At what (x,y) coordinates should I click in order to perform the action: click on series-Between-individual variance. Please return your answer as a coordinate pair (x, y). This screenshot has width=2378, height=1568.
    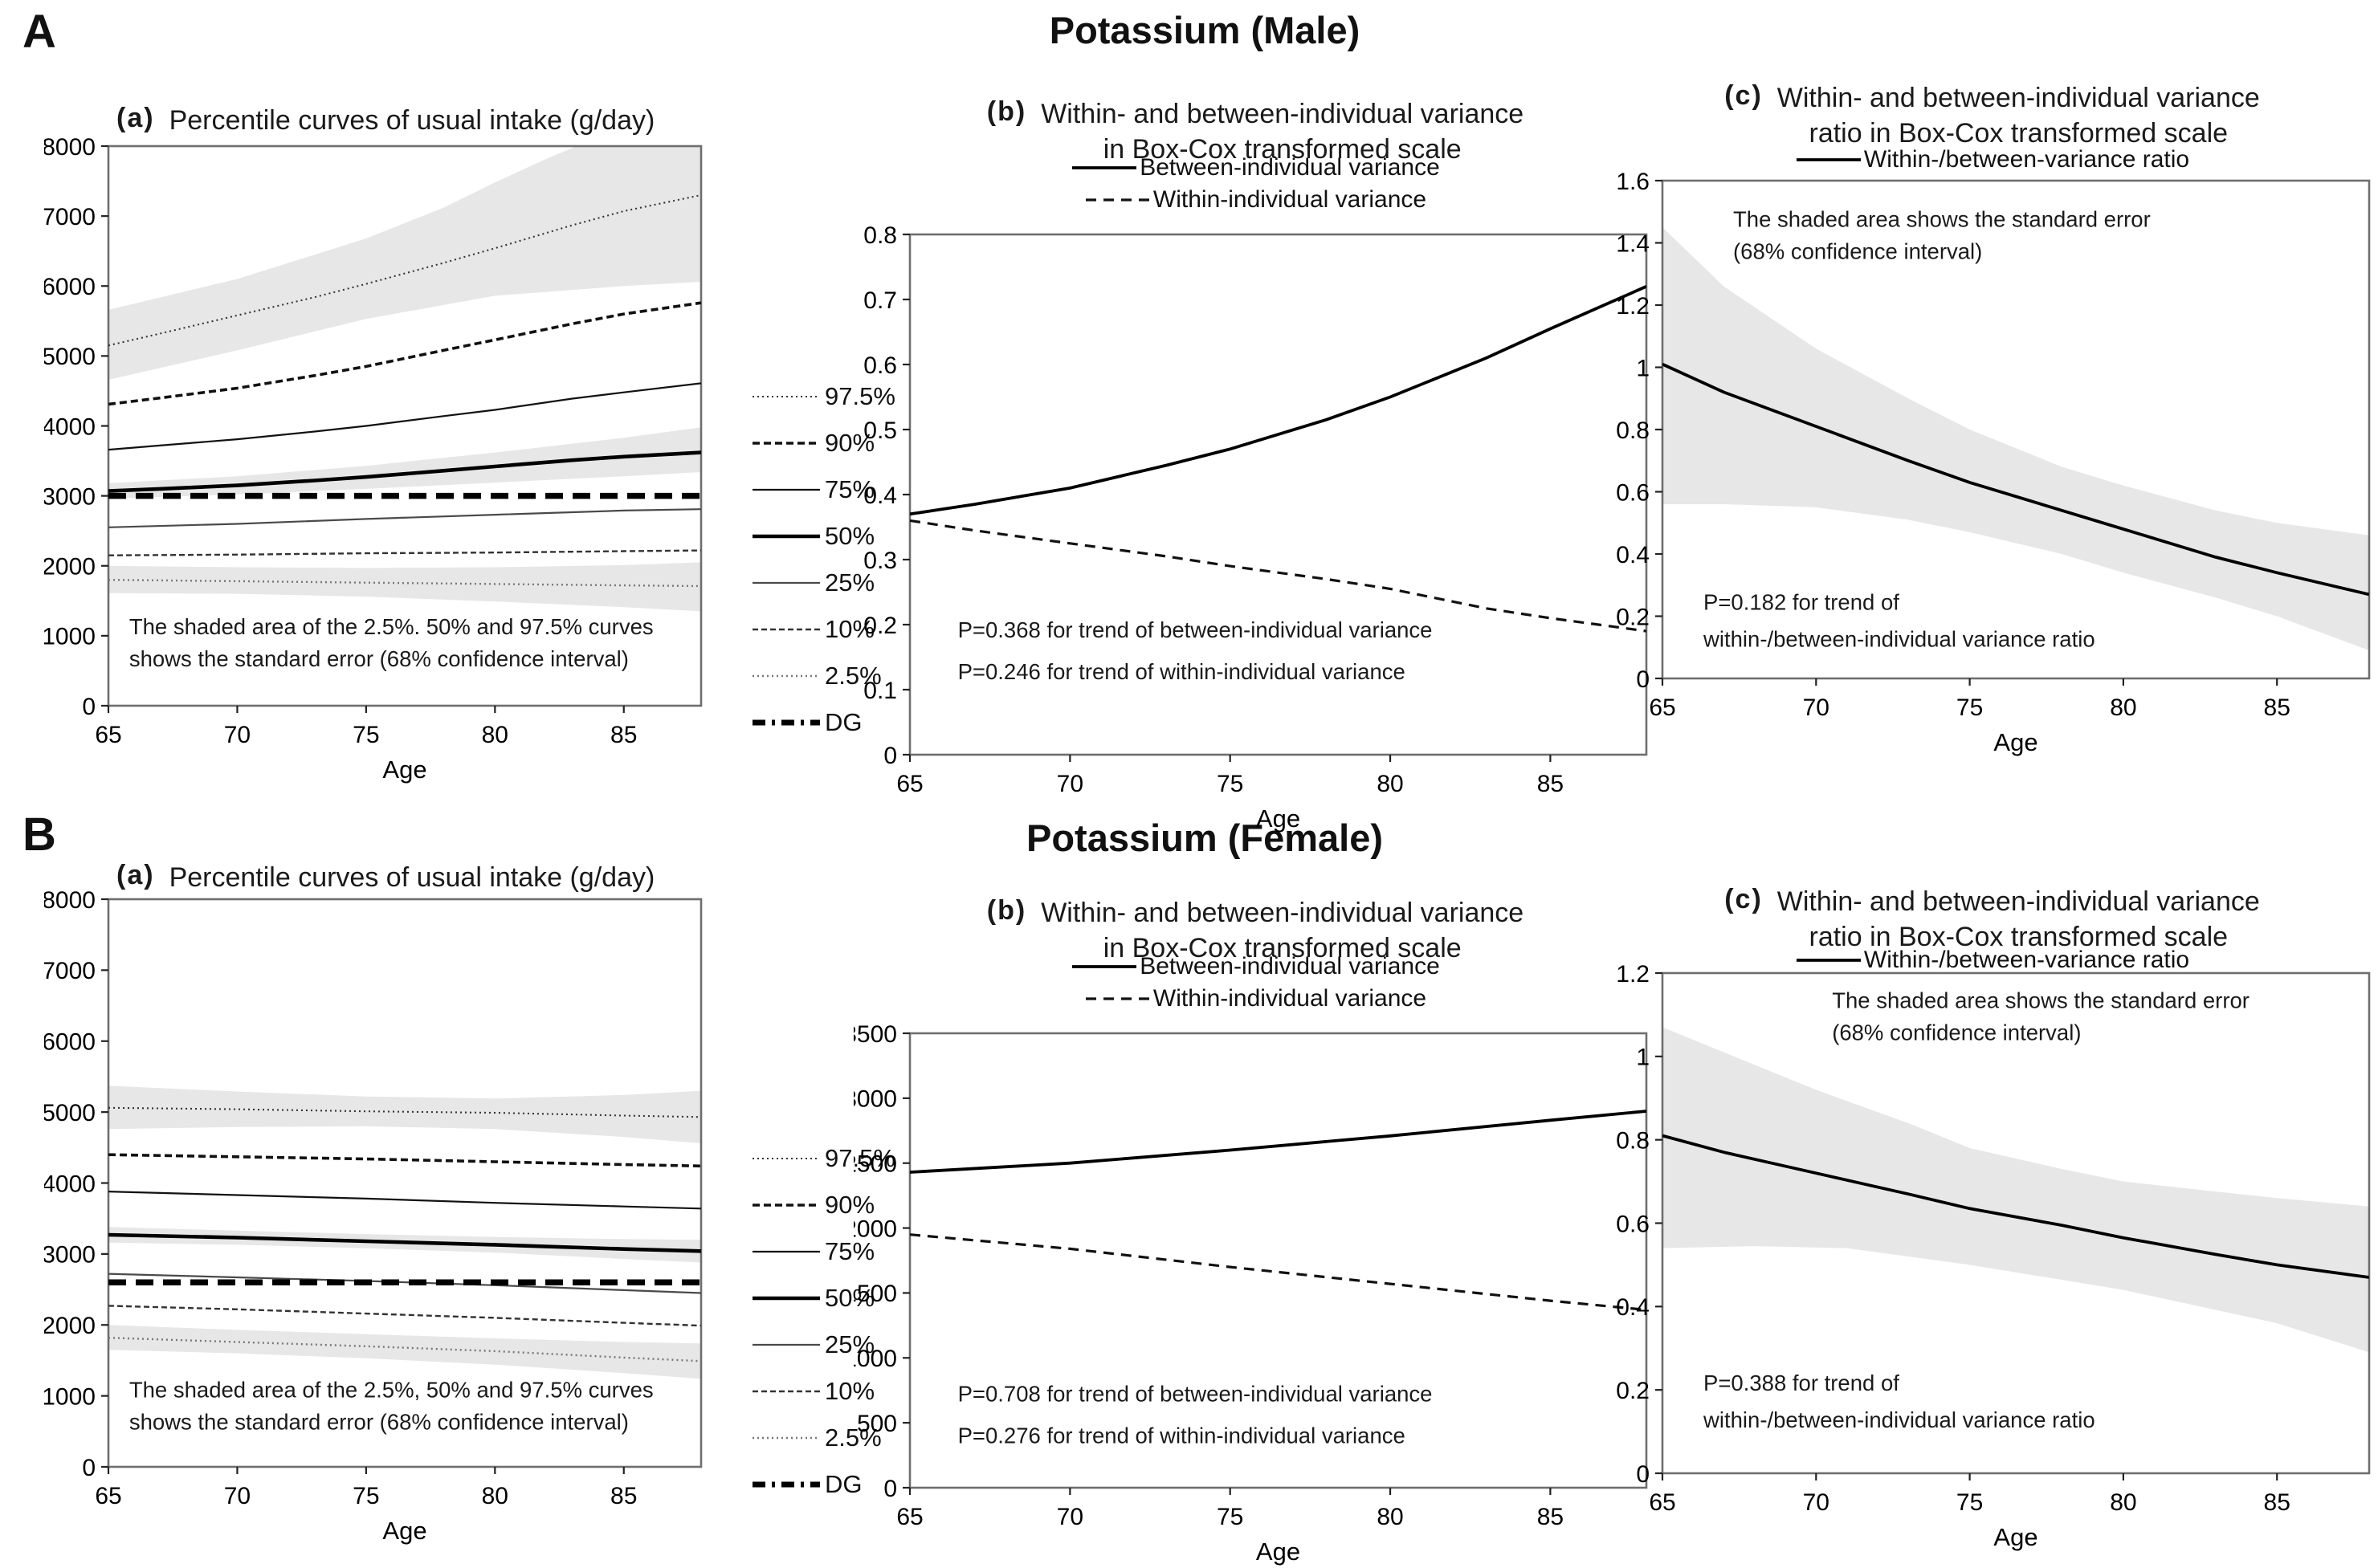
    Looking at the image, I should click on (1278, 1142).